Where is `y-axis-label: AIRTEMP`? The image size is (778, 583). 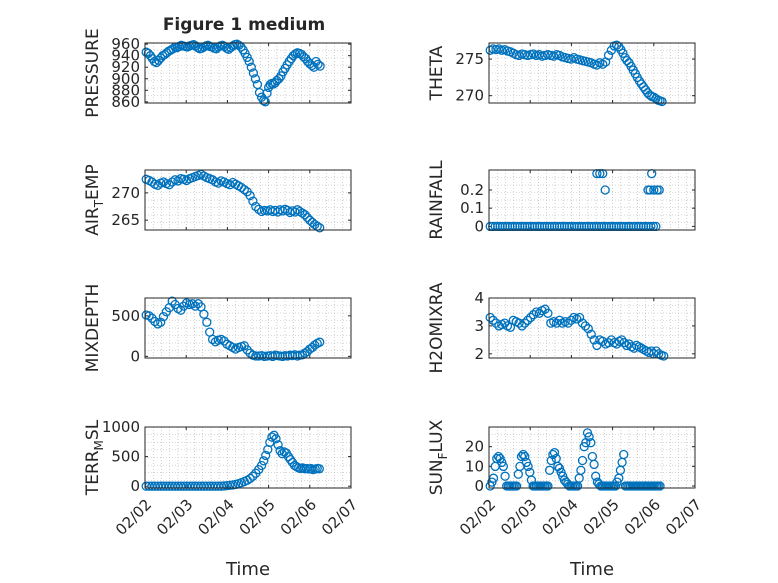 y-axis-label: AIRTEMP is located at coordinates (94, 199).